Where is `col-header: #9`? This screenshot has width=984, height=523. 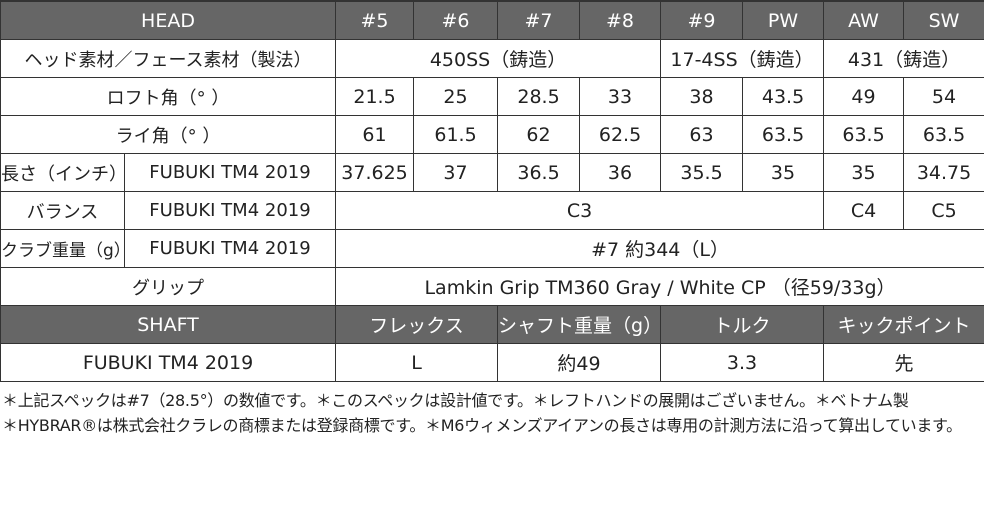 col-header: #9 is located at coordinates (702, 20).